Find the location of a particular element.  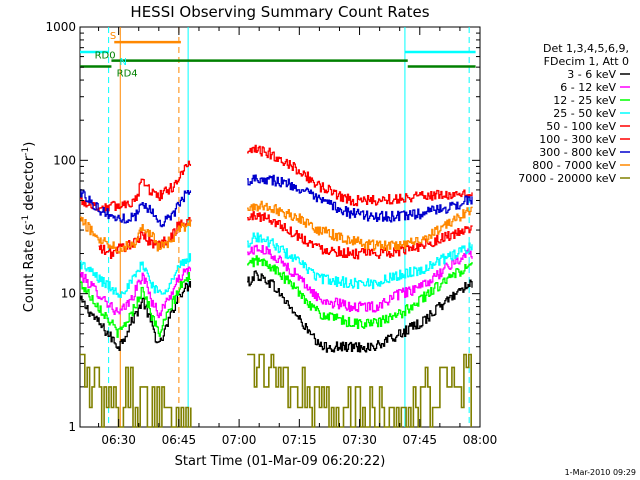

y-axis-label: Count Rate (s-1 detector-1) is located at coordinates (29, 227).